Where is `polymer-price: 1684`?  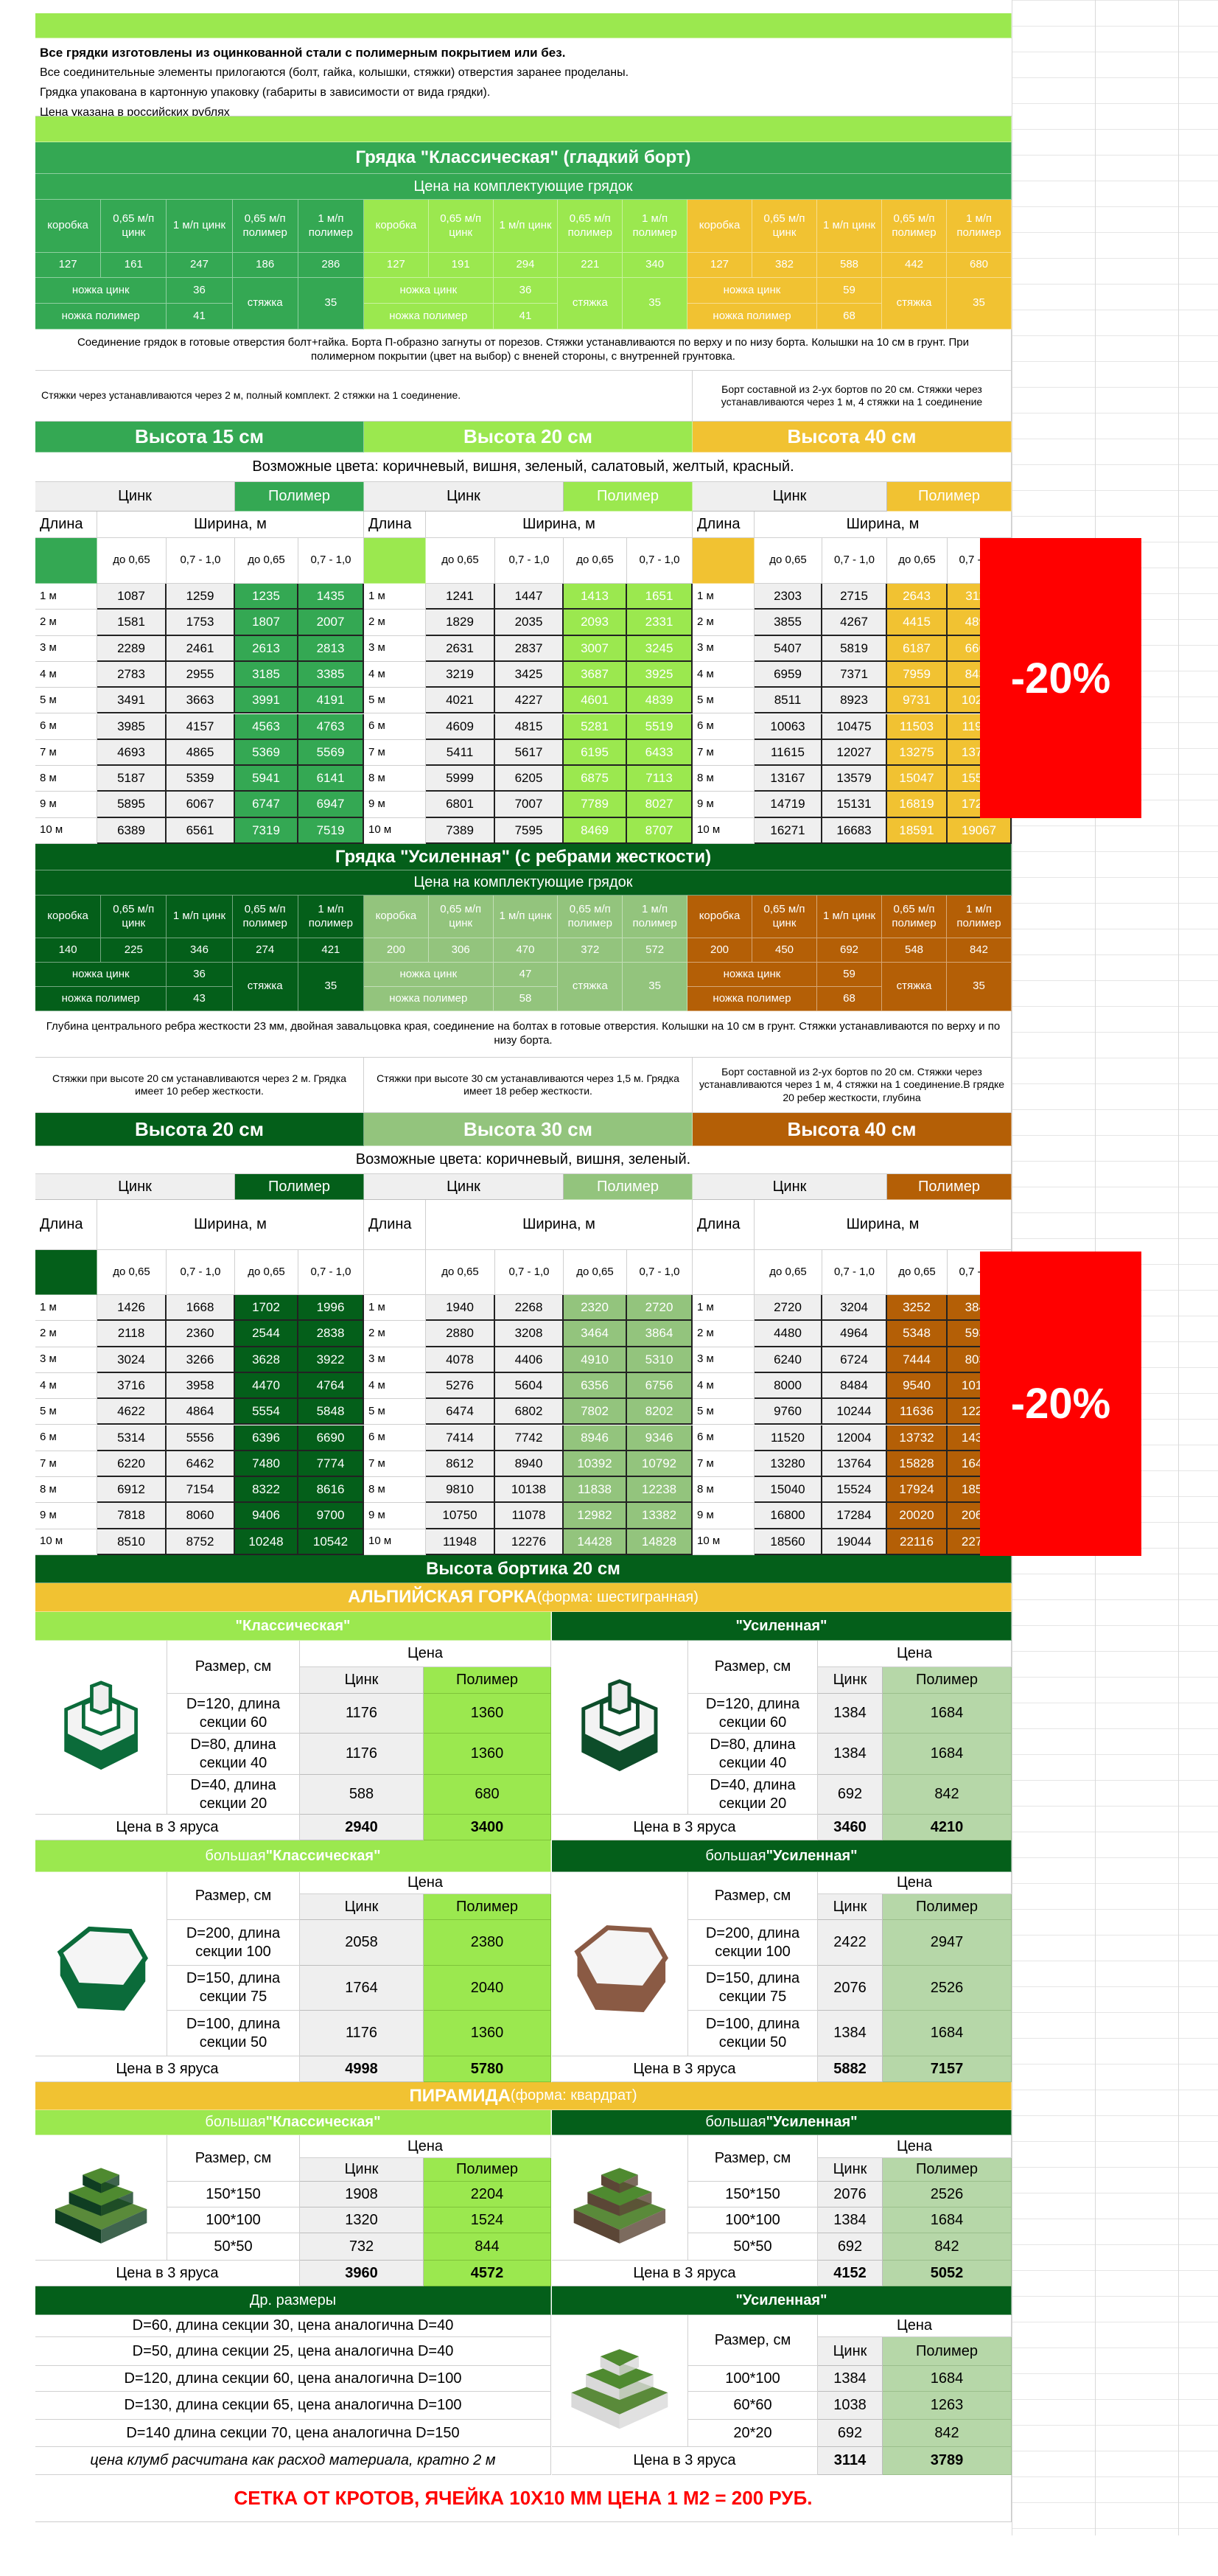
polymer-price: 1684 is located at coordinates (947, 1714).